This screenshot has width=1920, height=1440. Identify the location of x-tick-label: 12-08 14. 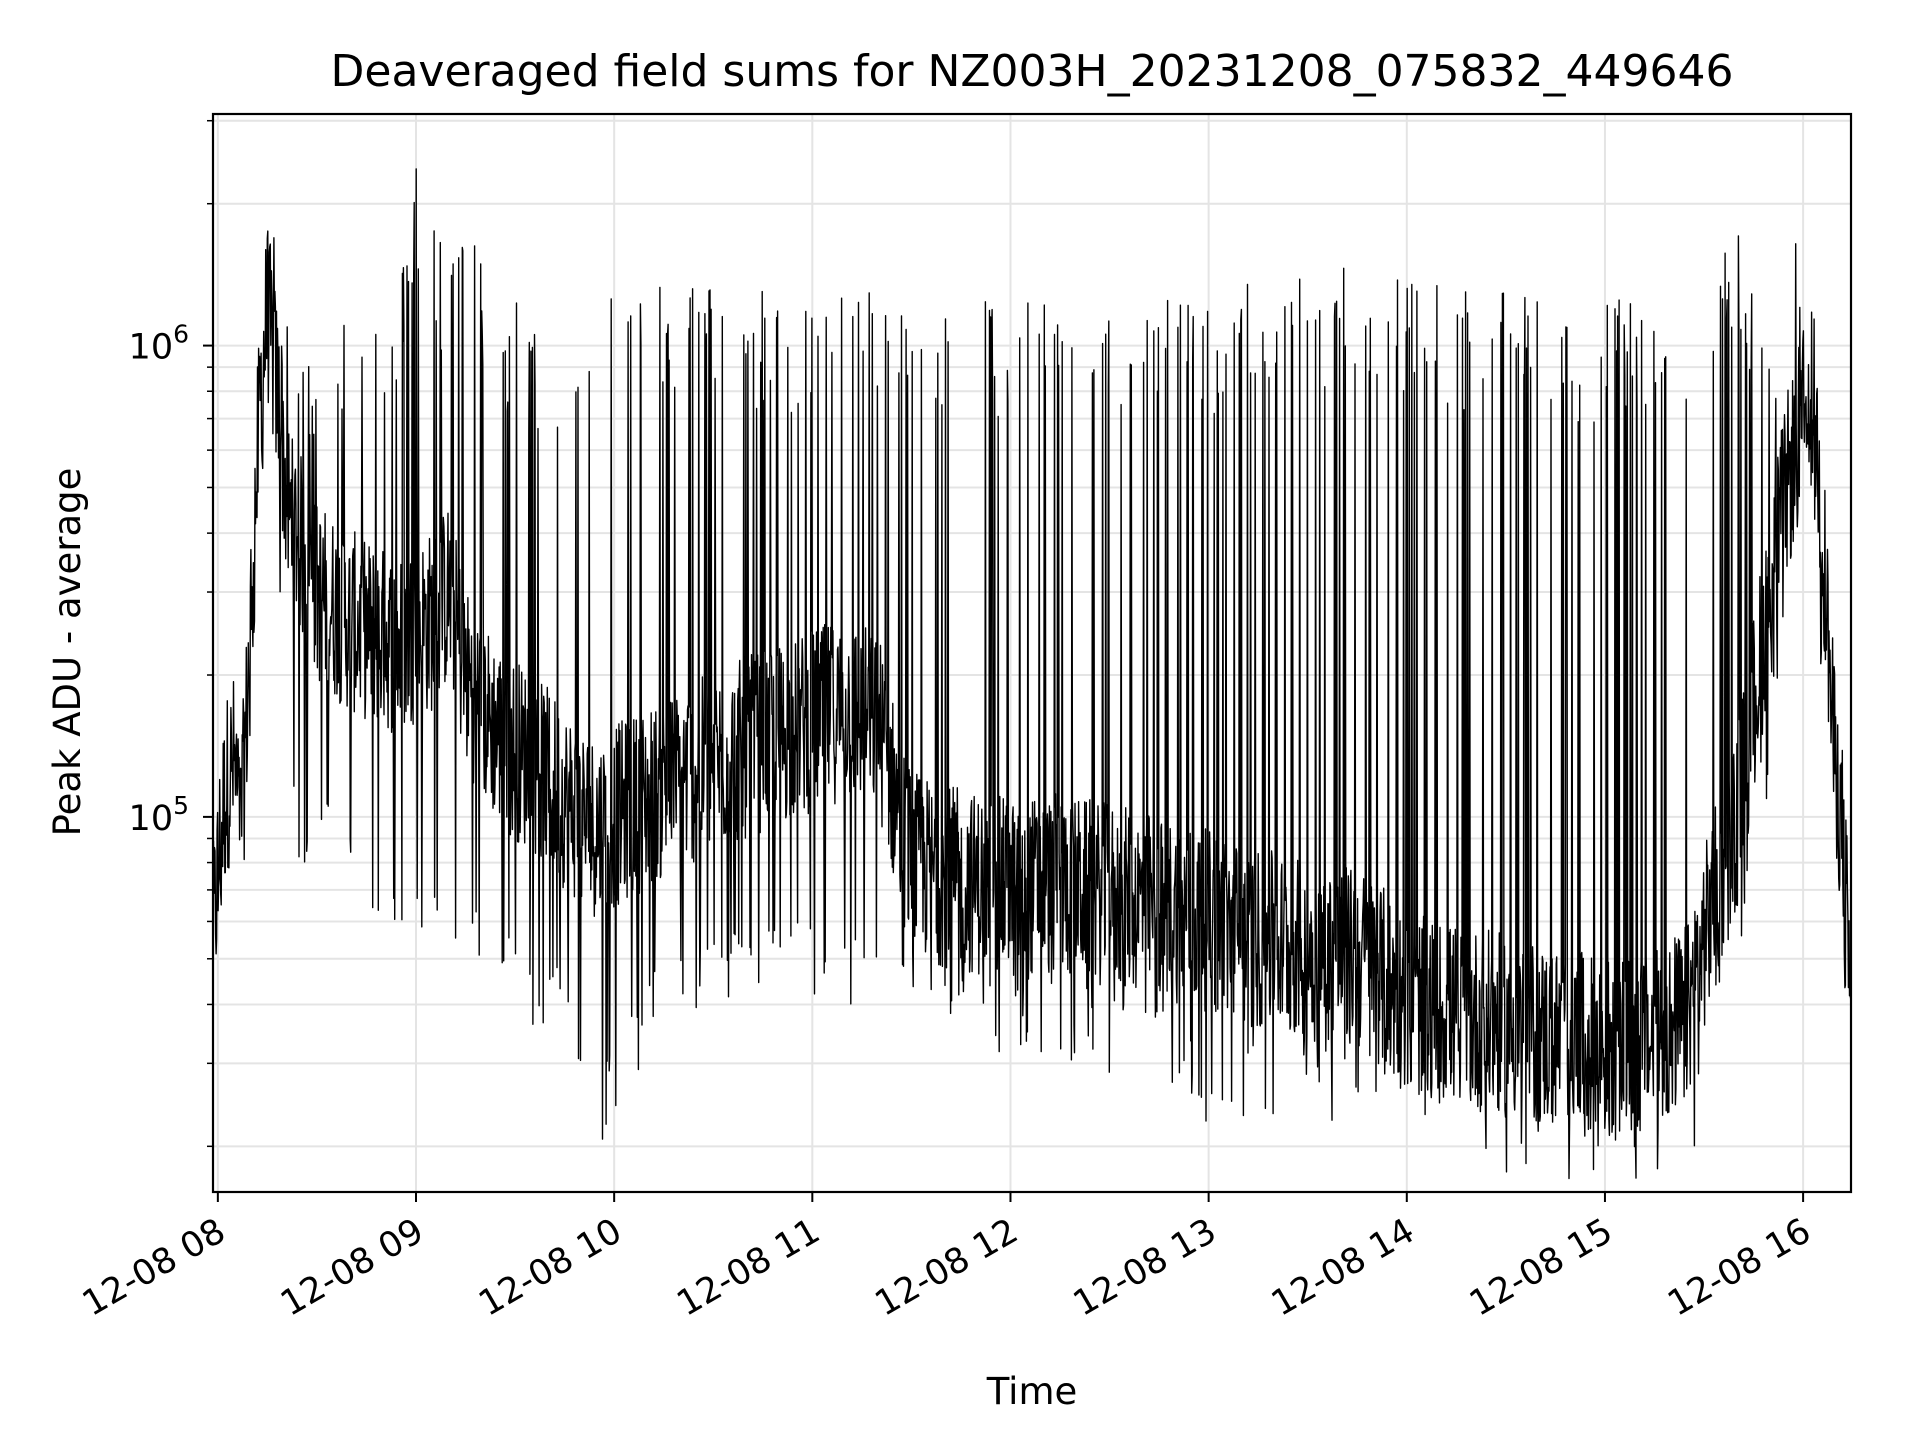
(1343, 1267).